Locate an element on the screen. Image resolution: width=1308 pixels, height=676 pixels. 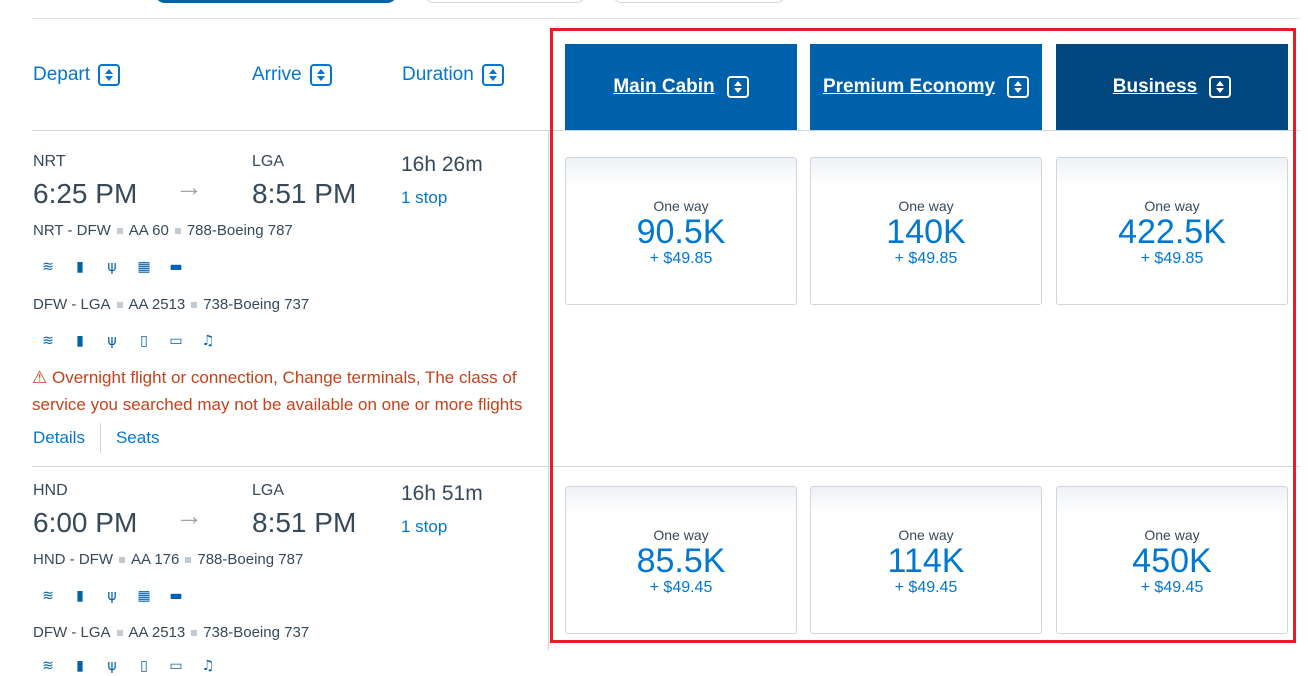
fare-points: 422.5K is located at coordinates (1172, 232).